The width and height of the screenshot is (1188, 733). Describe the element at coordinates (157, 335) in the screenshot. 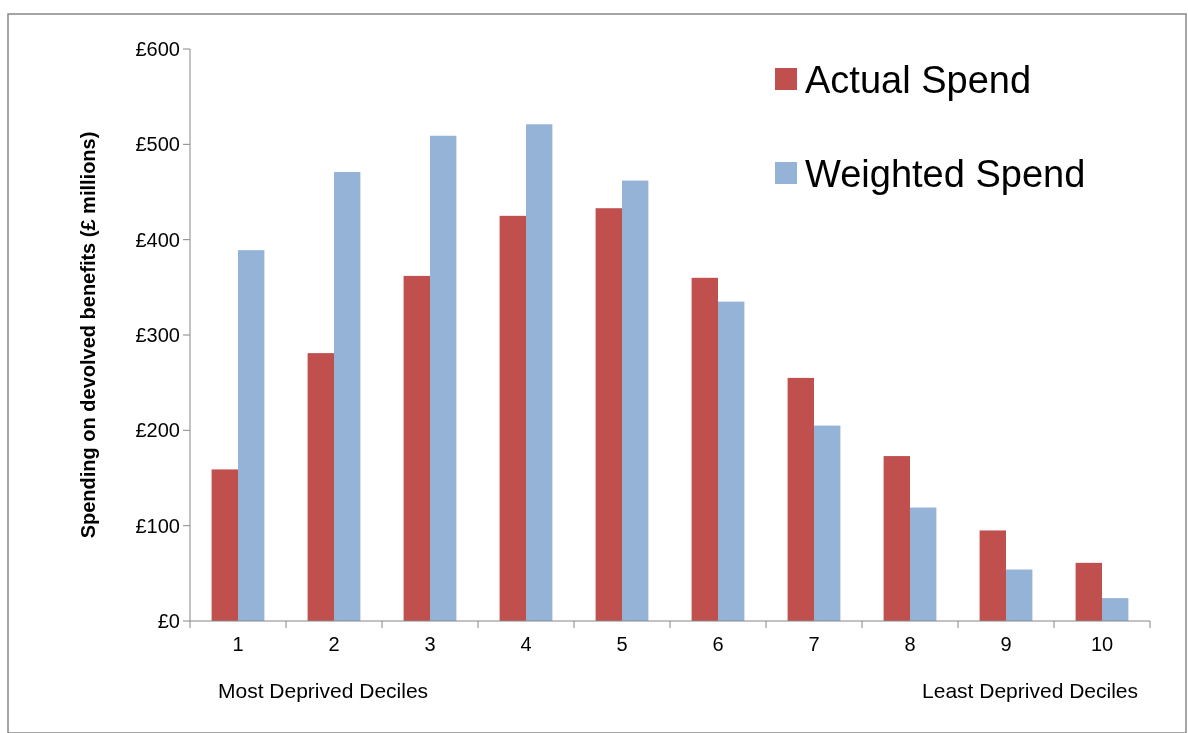

I see `y-tick-label: £300` at that location.